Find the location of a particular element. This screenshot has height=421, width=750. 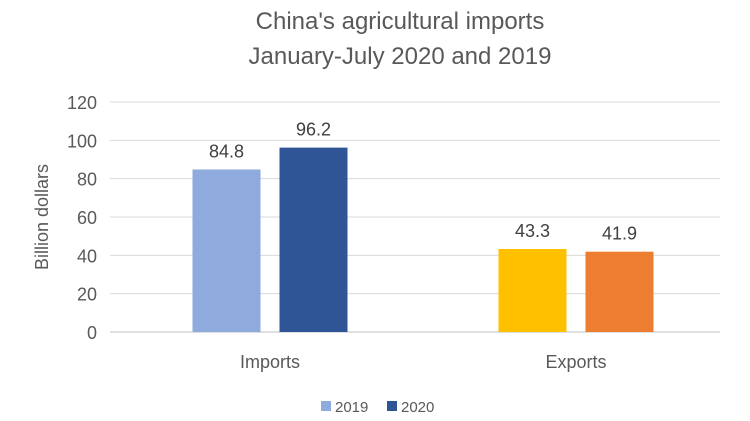

data-label: 41.9 is located at coordinates (619, 234).